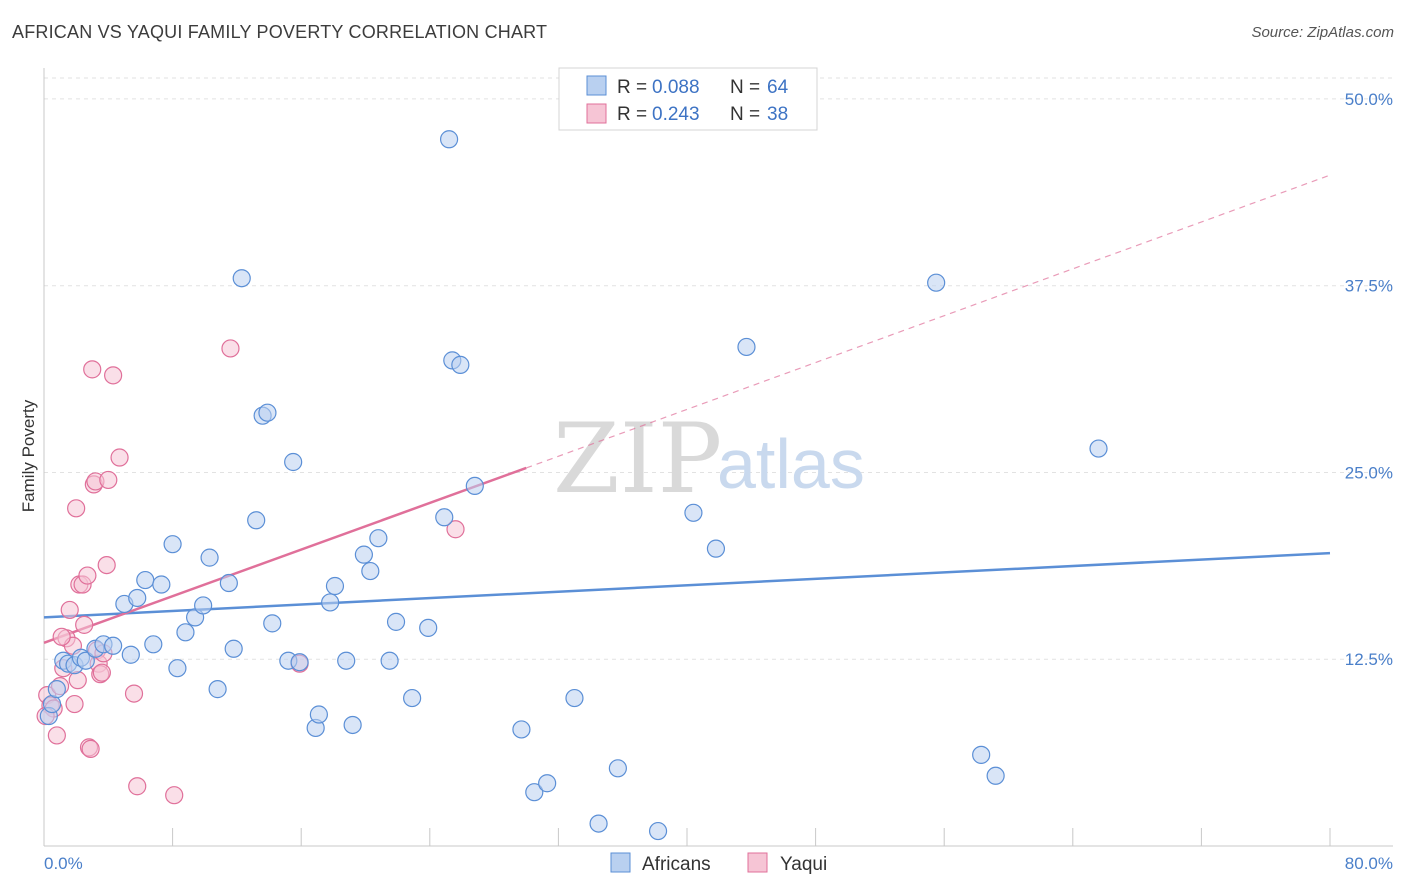 The height and width of the screenshot is (892, 1406). I want to click on bottom-legend-swatch-yaqui, so click(757, 862).